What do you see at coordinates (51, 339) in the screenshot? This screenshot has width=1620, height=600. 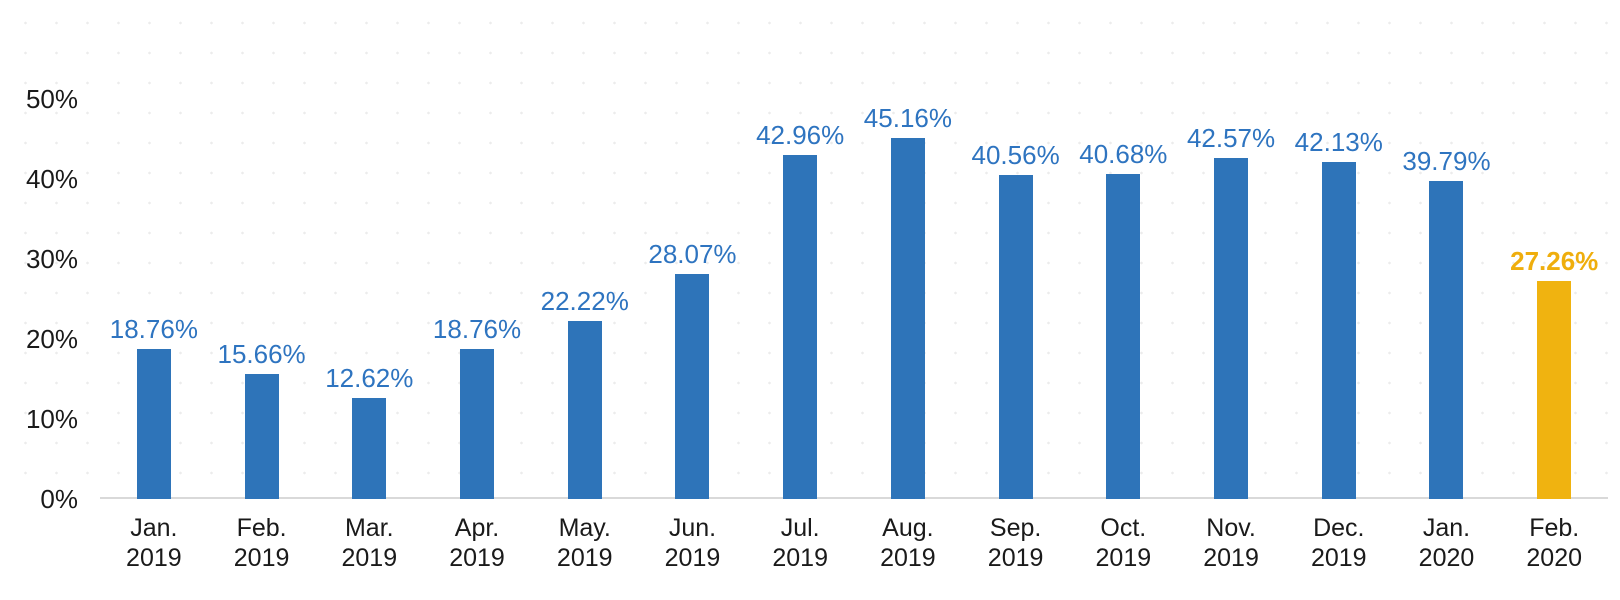 I see `y-tick-label: 20%` at bounding box center [51, 339].